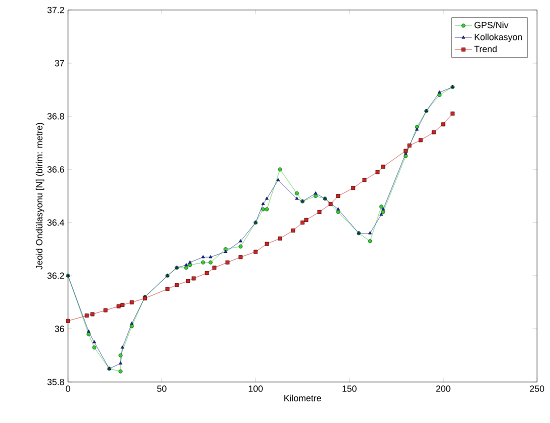 The height and width of the screenshot is (423, 550). Describe the element at coordinates (55, 169) in the screenshot. I see `y-tick-label: 36.6` at that location.